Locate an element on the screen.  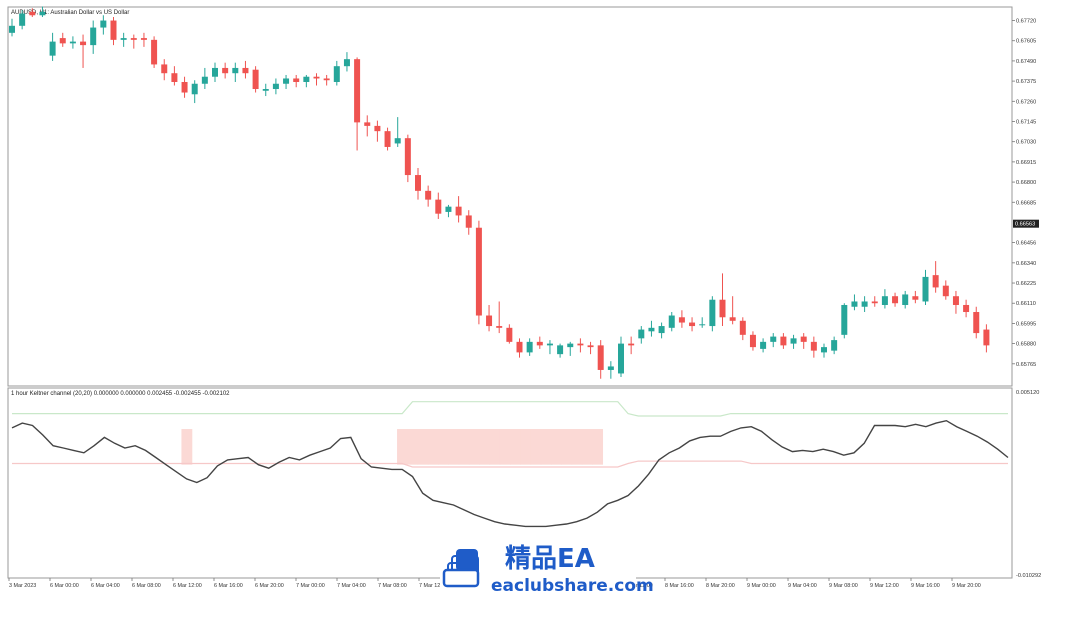
watermark: 精品EA eaclubshare.com is located at coordinates (547, 566).